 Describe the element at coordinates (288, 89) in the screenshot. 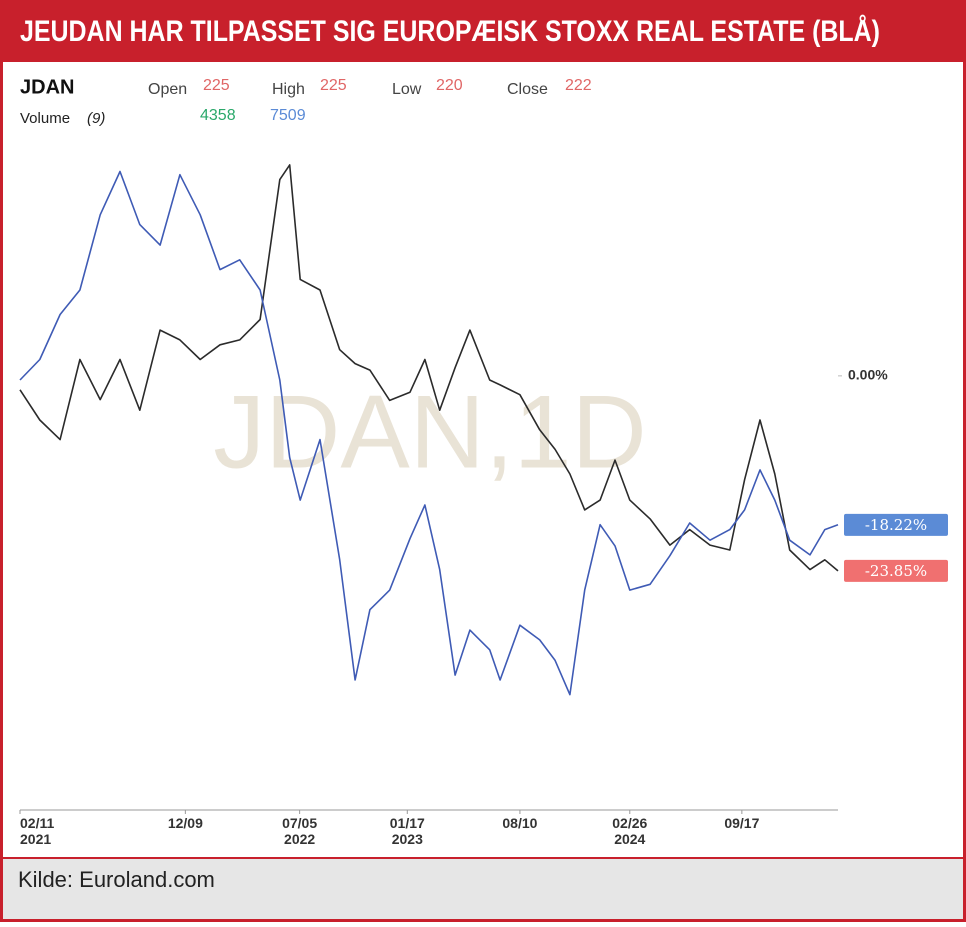

I see `high-label: High` at that location.